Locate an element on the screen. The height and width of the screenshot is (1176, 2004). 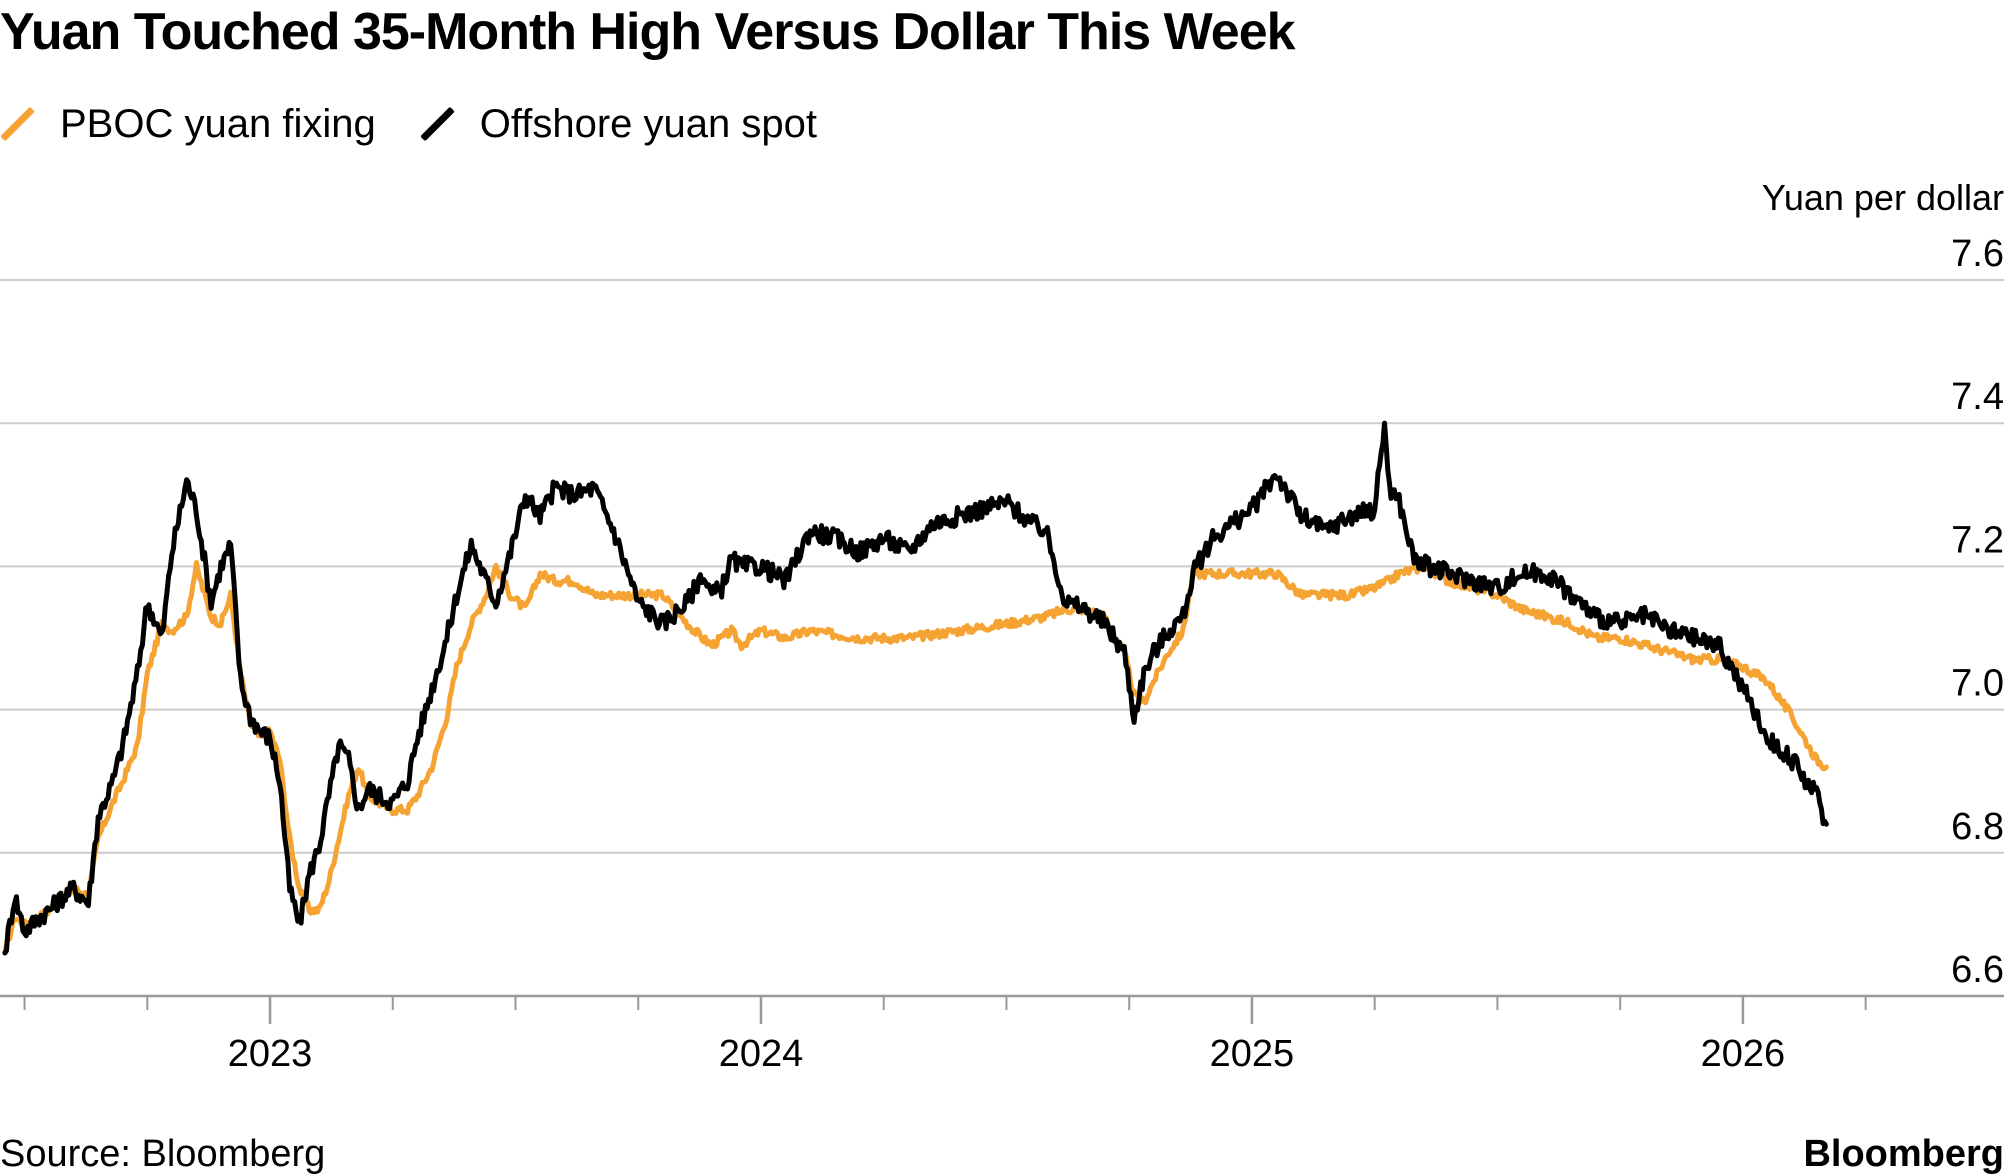
legend-label-pboc-fixing: PBOC yuan fixing is located at coordinates (218, 123).